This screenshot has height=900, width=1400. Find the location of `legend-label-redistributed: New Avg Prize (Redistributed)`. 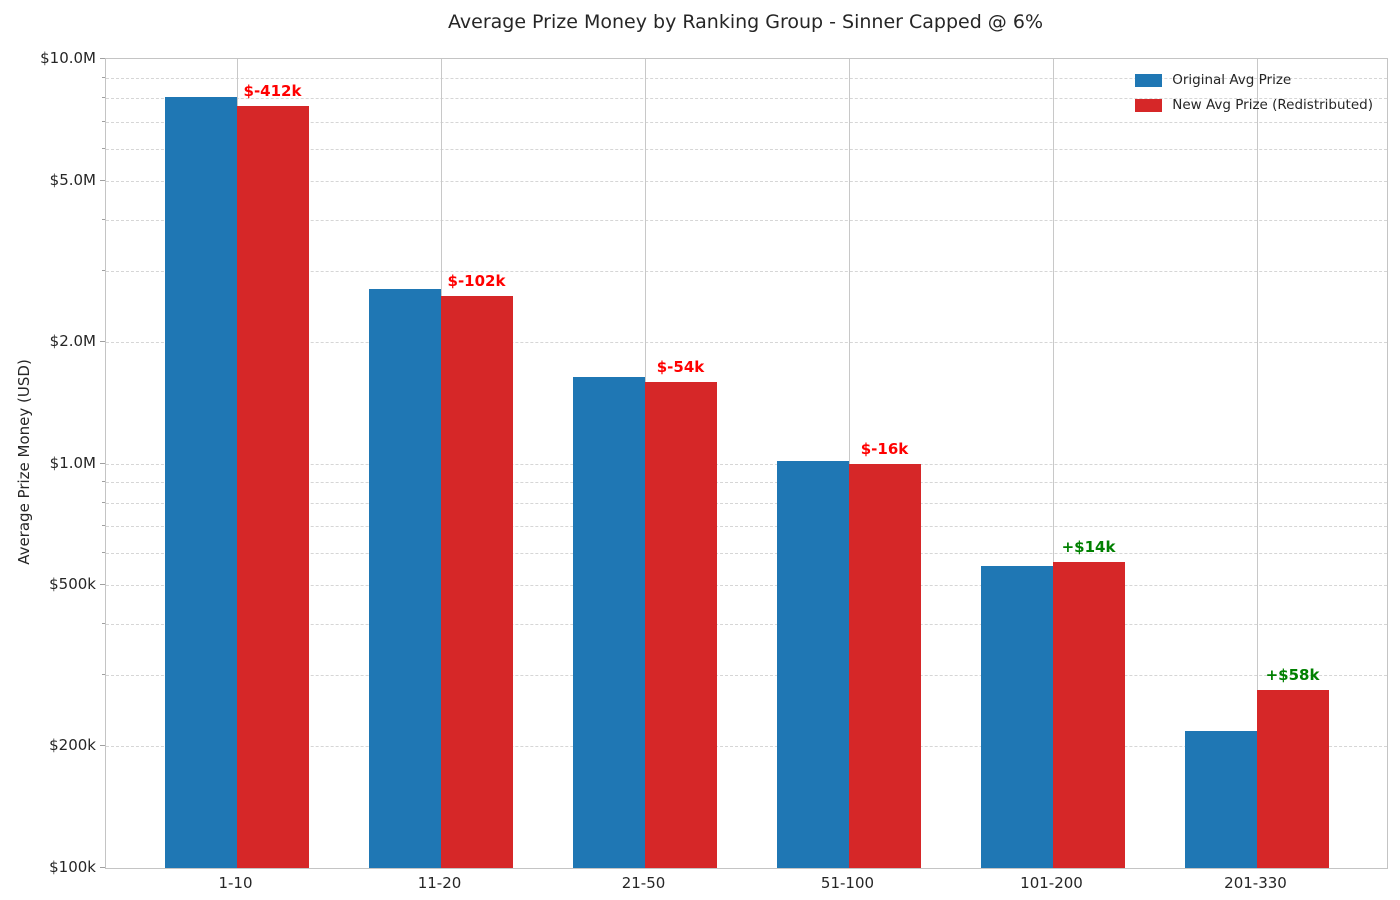

legend-label-redistributed: New Avg Prize (Redistributed) is located at coordinates (1272, 105).